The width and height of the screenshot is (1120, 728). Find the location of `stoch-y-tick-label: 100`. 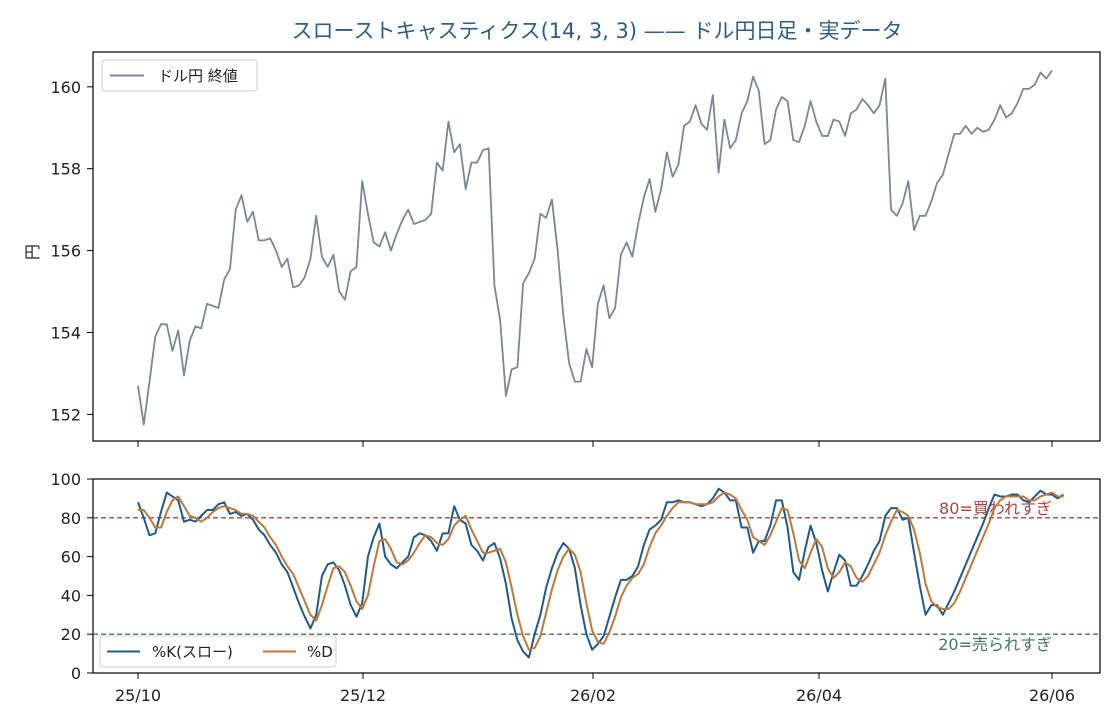

stoch-y-tick-label: 100 is located at coordinates (65, 479).